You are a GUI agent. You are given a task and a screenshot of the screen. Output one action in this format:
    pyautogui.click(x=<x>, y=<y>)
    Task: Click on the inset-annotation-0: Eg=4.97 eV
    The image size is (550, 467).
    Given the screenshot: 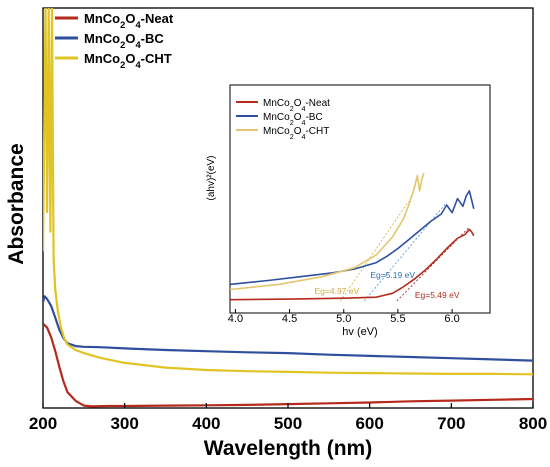 What is the action you would take?
    pyautogui.click(x=337, y=291)
    